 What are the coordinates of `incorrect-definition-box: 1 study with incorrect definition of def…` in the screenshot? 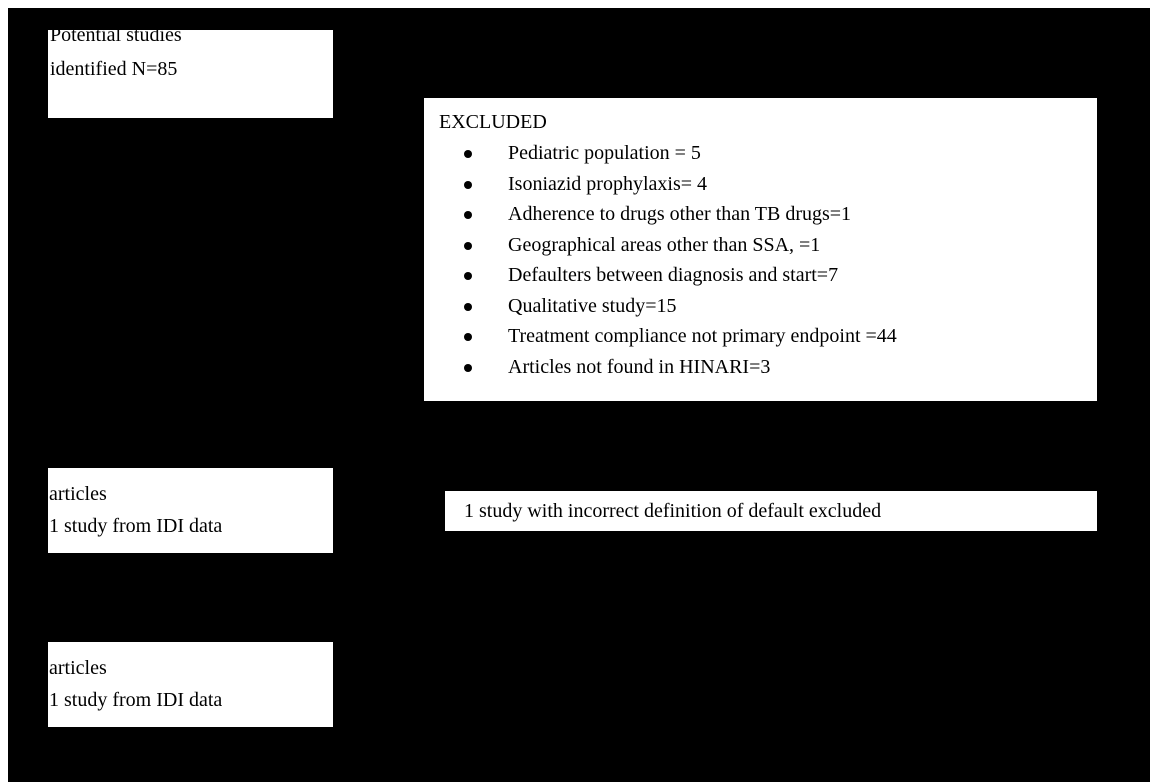 It's located at (771, 511).